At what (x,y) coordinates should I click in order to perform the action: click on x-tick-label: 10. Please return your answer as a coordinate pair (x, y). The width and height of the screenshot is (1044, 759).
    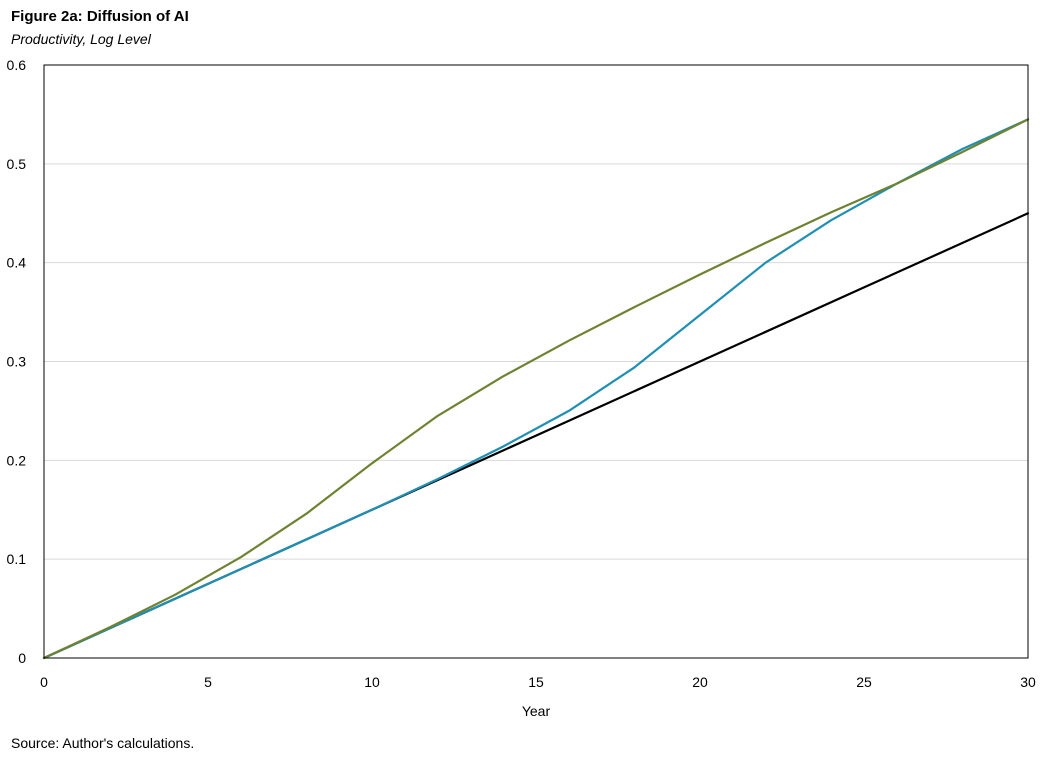
    Looking at the image, I should click on (372, 682).